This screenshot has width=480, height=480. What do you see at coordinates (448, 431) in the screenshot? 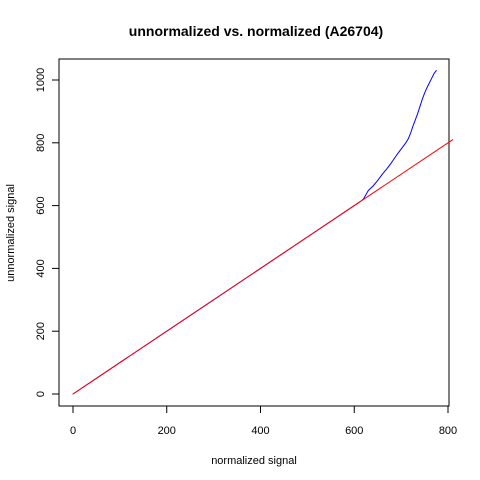
I see `x-tick-label-4: 800` at bounding box center [448, 431].